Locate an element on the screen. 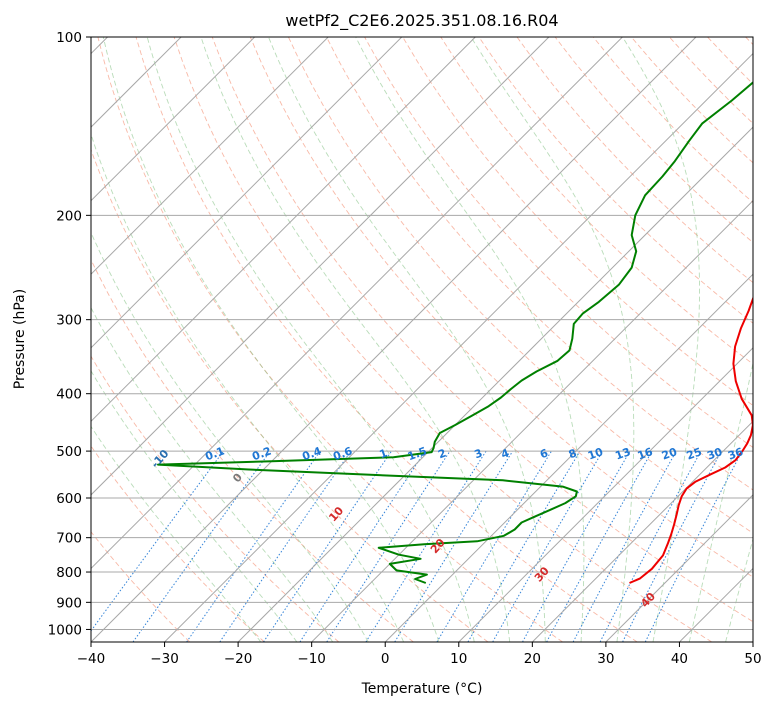  y-tick-label: 600 is located at coordinates (69, 499).